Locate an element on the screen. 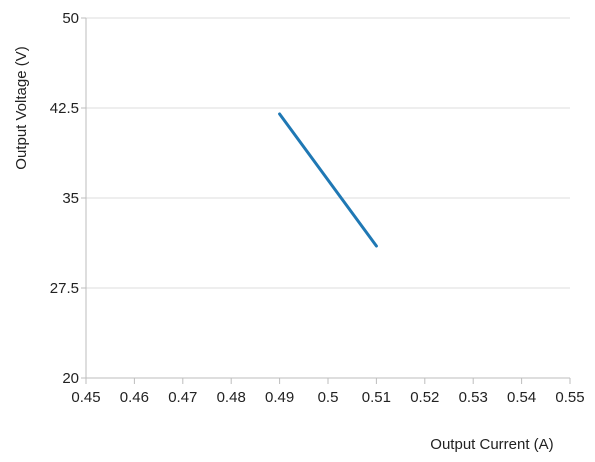 The height and width of the screenshot is (462, 595). y-tick-label: 35 is located at coordinates (70, 198).